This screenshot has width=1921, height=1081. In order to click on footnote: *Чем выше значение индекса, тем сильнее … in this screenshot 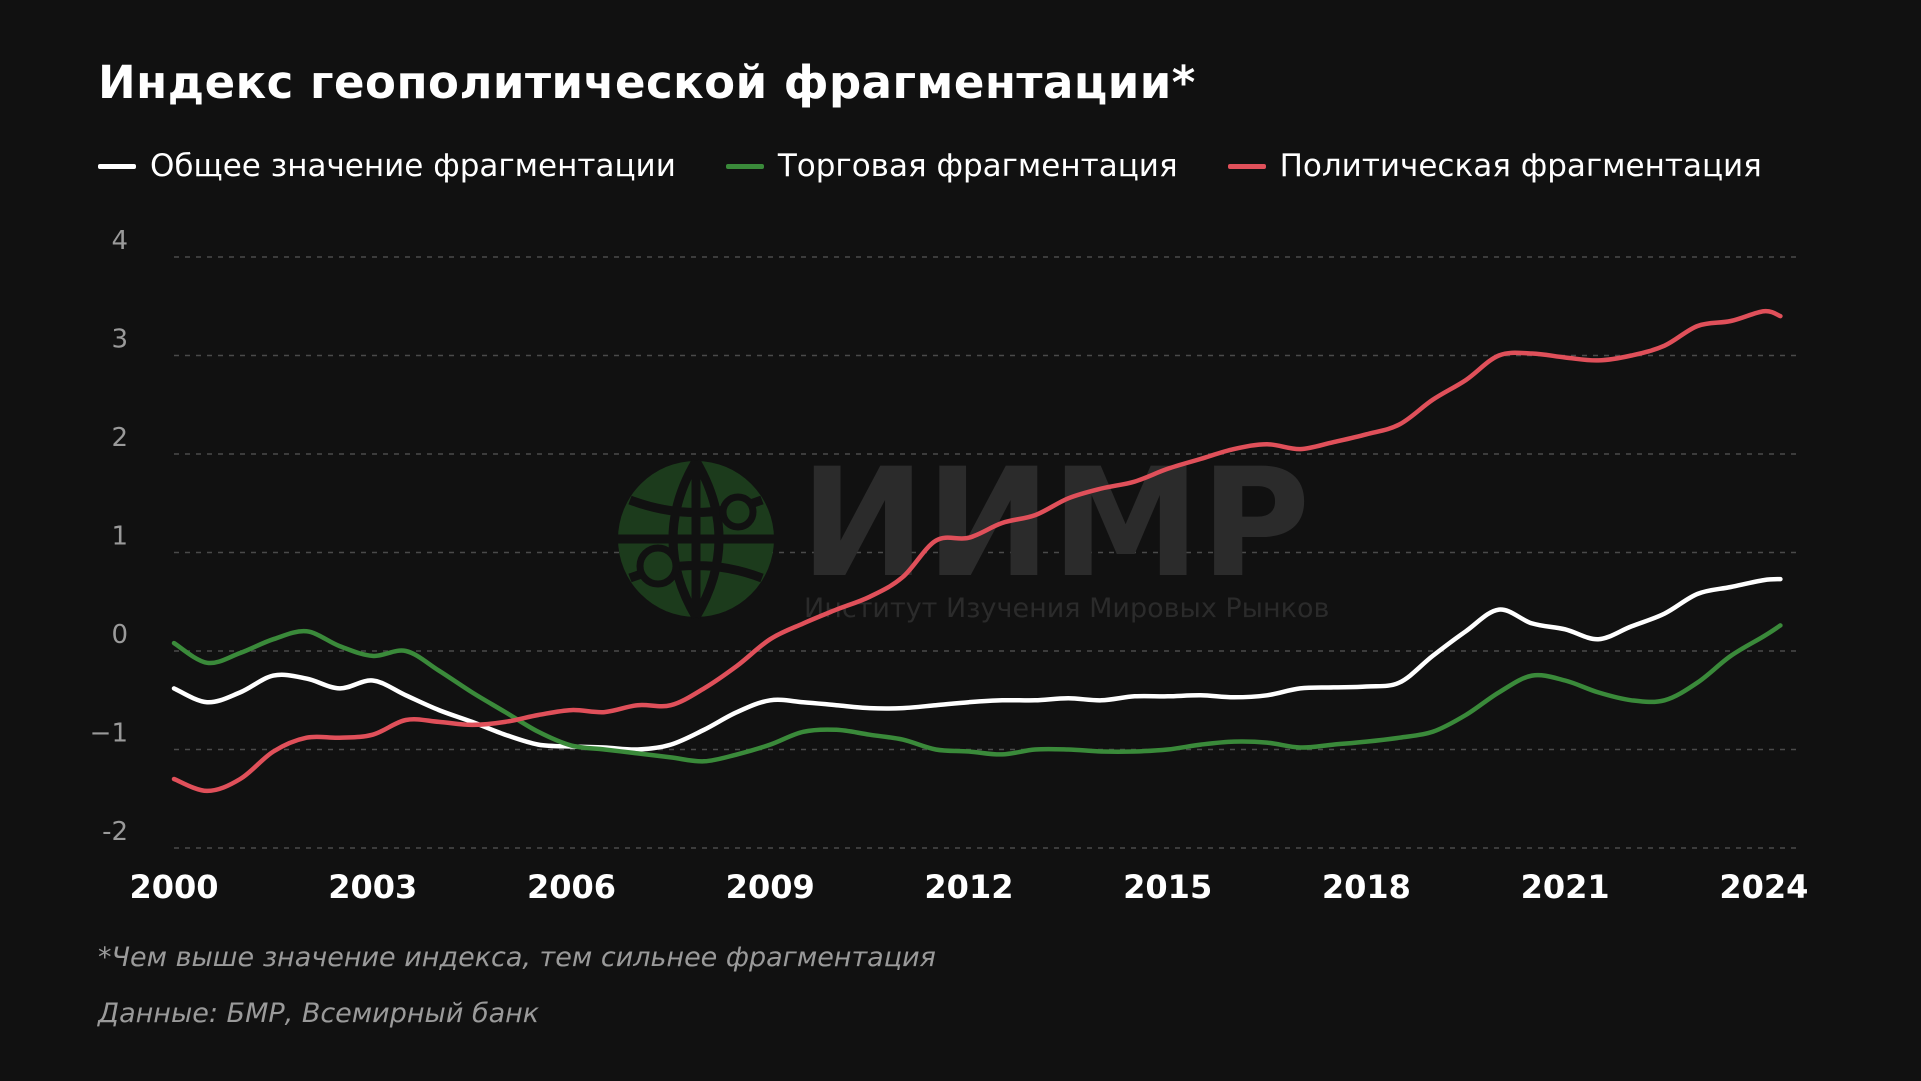, I will do `click(517, 957)`.